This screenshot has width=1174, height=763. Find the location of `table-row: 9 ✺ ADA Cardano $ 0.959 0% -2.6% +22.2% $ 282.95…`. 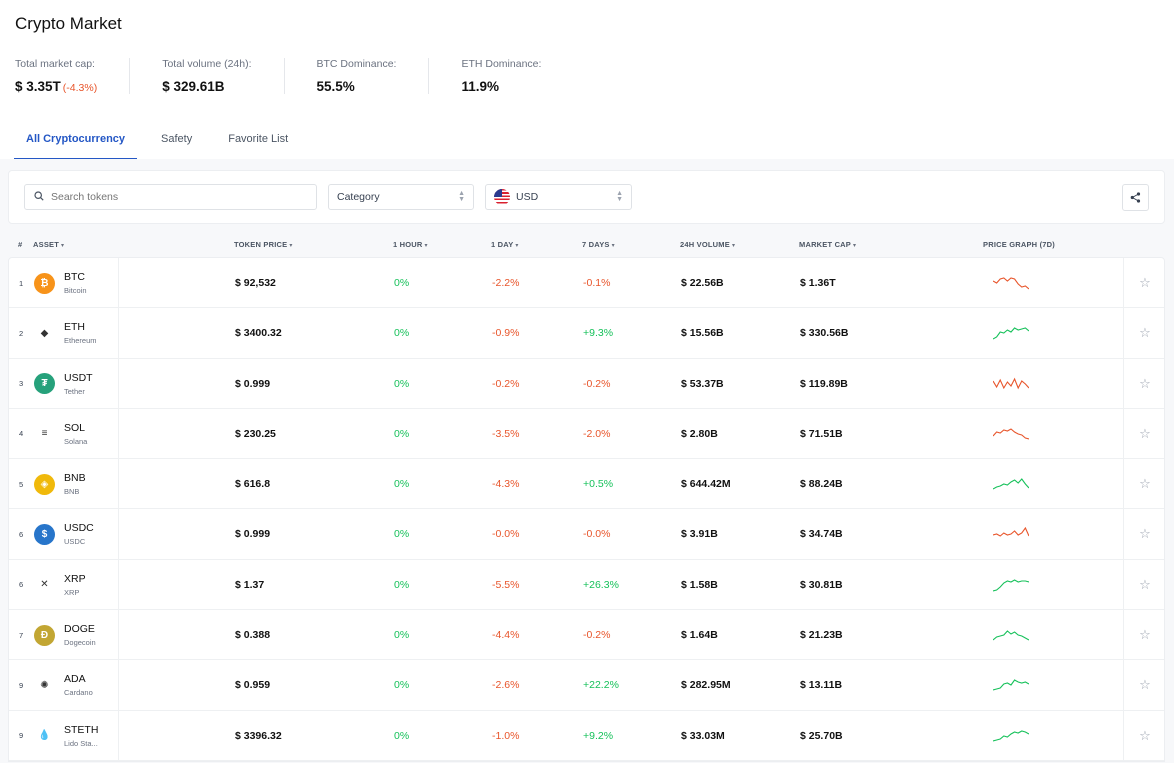

table-row: 9 ✺ ADA Cardano $ 0.959 0% -2.6% +22.2% $ 282.95… is located at coordinates (587, 685).